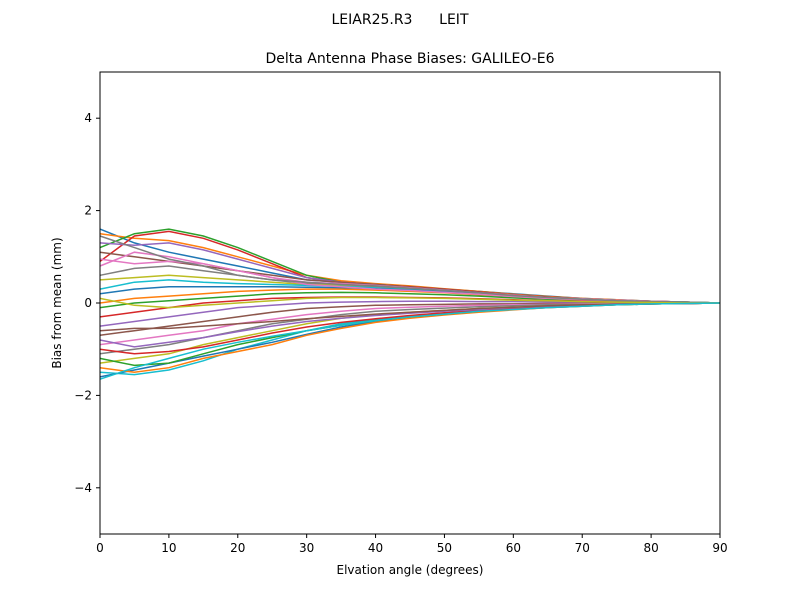 The height and width of the screenshot is (600, 800). I want to click on y-tick-label: −2, so click(83, 395).